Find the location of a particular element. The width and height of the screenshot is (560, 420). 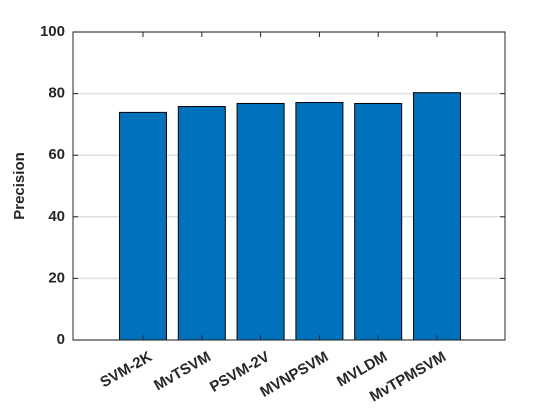

y-tick-label: 0 is located at coordinates (61, 339).